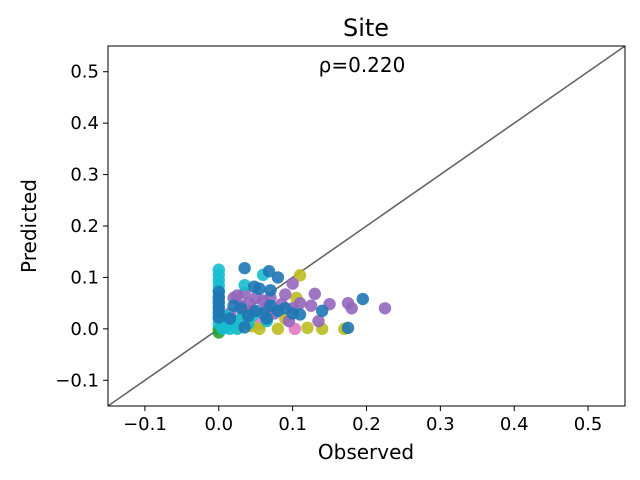  I want to click on y-tick-label: 0.4, so click(84, 123).